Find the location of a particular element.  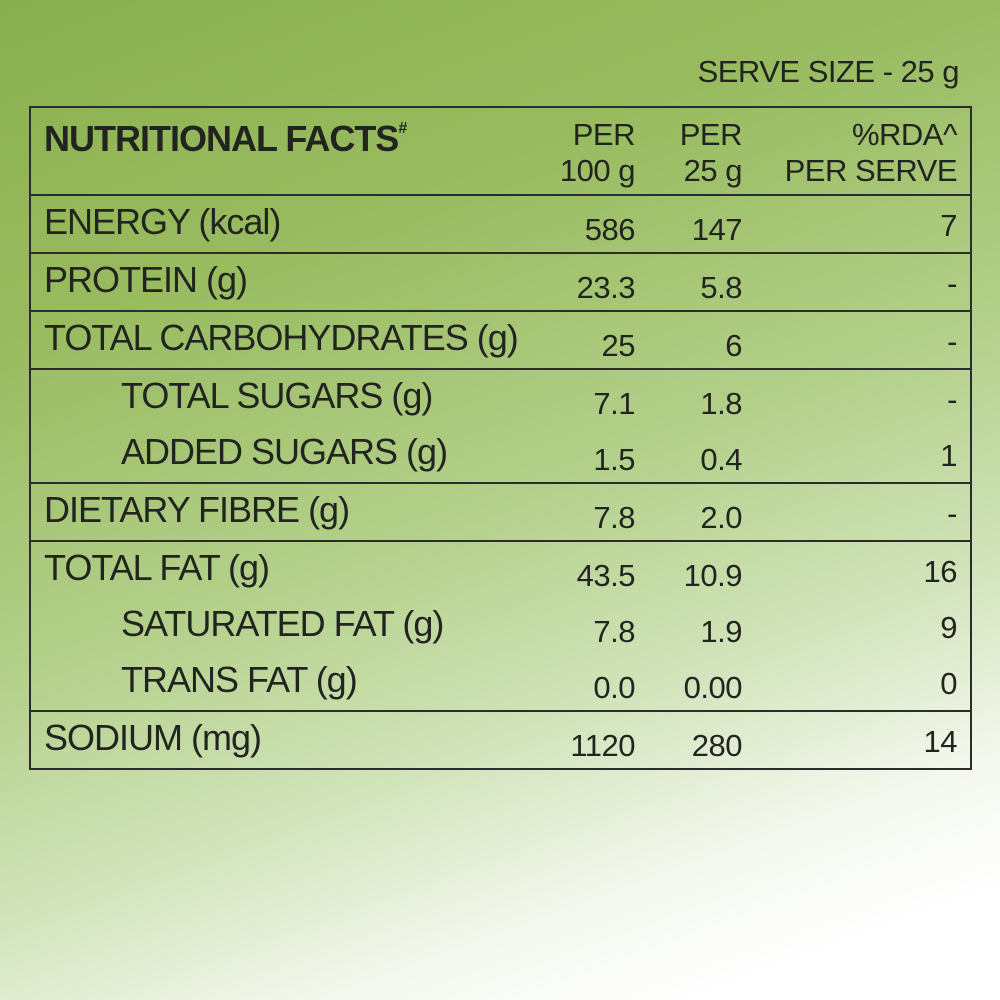

column-header-per-100g: PER 100 g is located at coordinates (597, 153).